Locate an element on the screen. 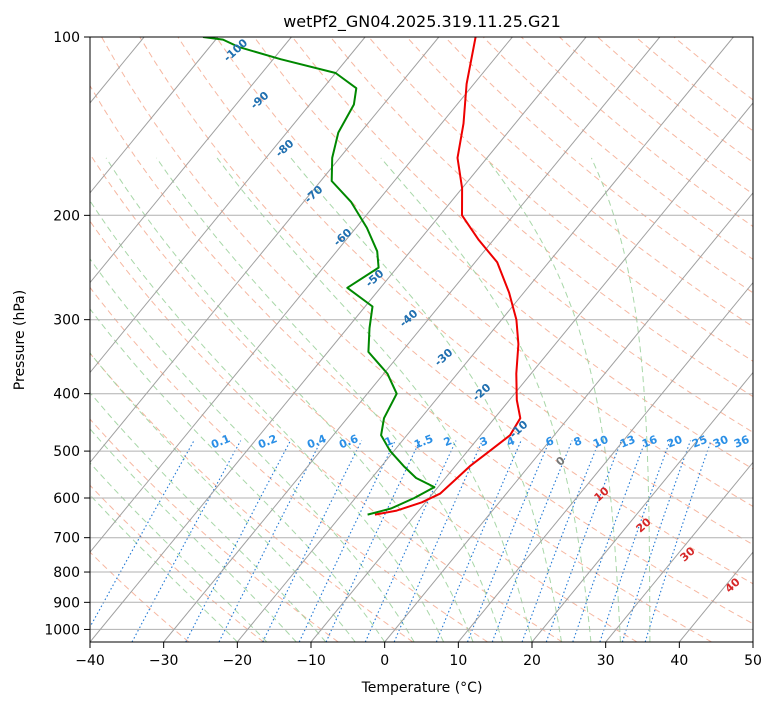 This screenshot has height=708, width=775. x-tick-label: −30 is located at coordinates (164, 661).